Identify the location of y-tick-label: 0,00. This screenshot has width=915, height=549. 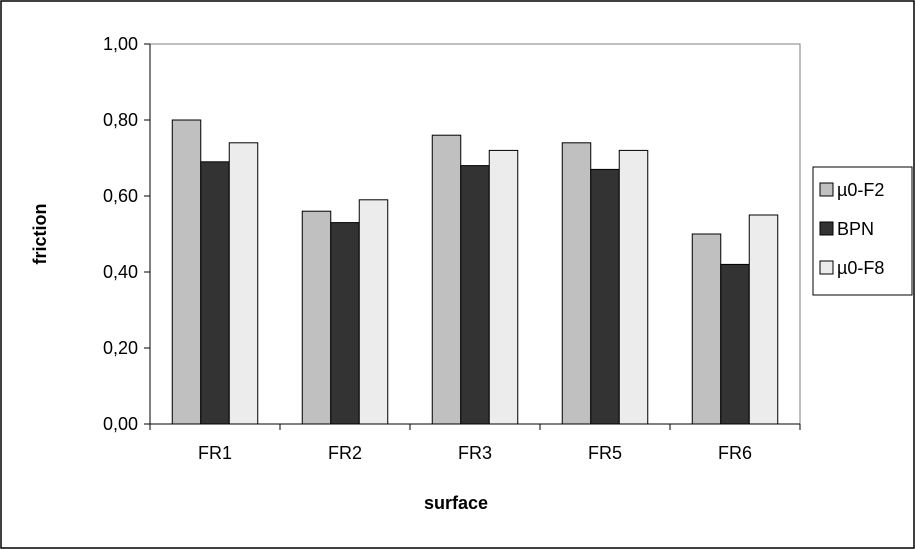
(120, 424).